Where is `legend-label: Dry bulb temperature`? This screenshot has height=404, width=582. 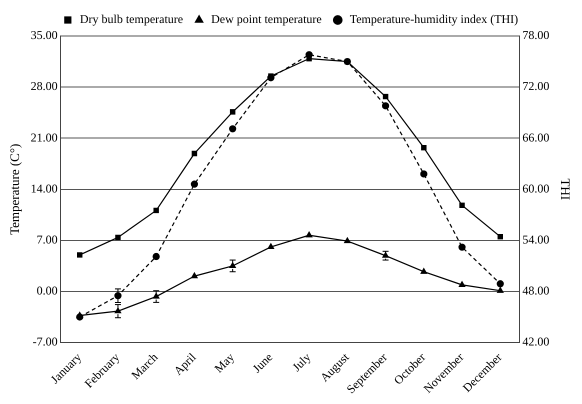 legend-label: Dry bulb temperature is located at coordinates (132, 19).